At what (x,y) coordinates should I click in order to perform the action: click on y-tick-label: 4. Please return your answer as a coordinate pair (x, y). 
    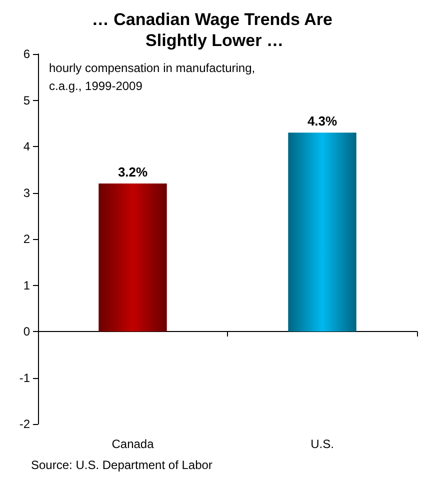
    Looking at the image, I should click on (26, 147).